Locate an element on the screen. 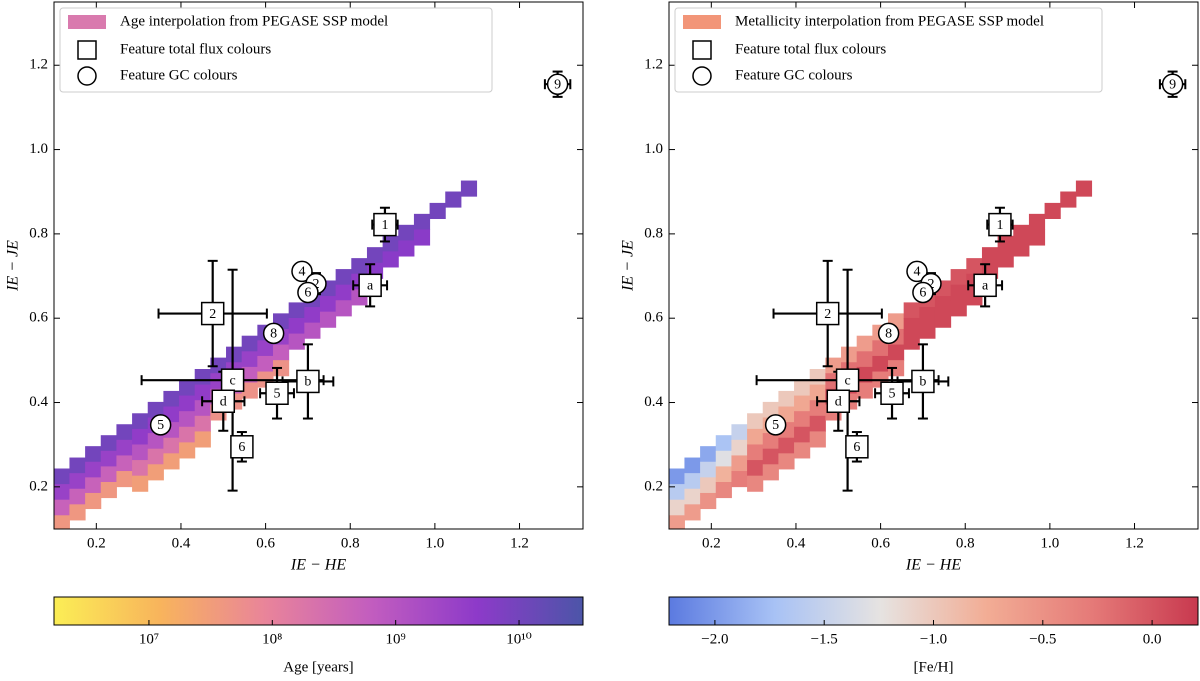 This screenshot has height=681, width=1200. x-tick-label: 1.0 is located at coordinates (435, 543).